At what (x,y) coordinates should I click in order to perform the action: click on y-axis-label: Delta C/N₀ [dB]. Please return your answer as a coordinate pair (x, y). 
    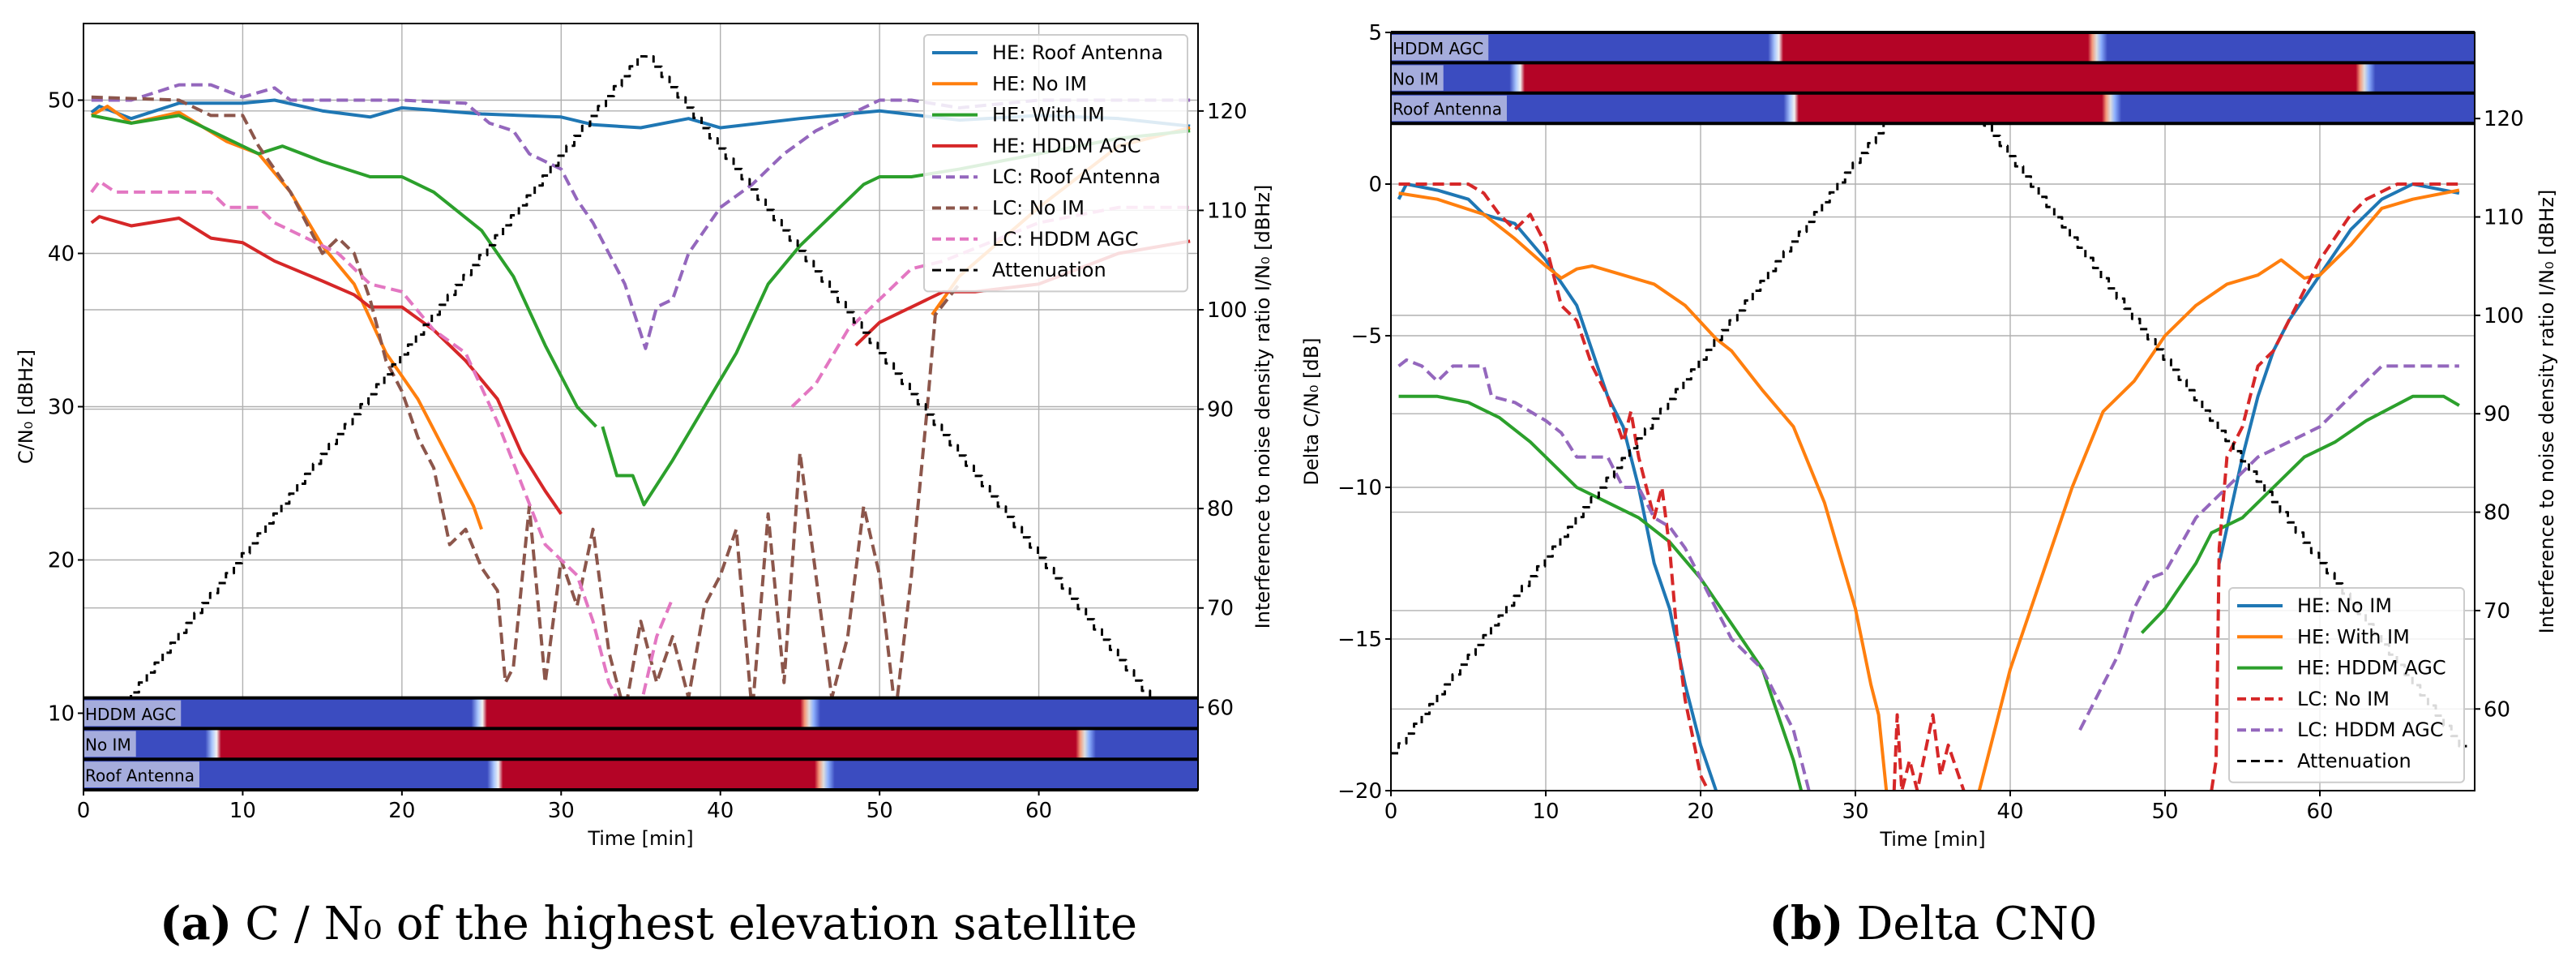
    Looking at the image, I should click on (1311, 411).